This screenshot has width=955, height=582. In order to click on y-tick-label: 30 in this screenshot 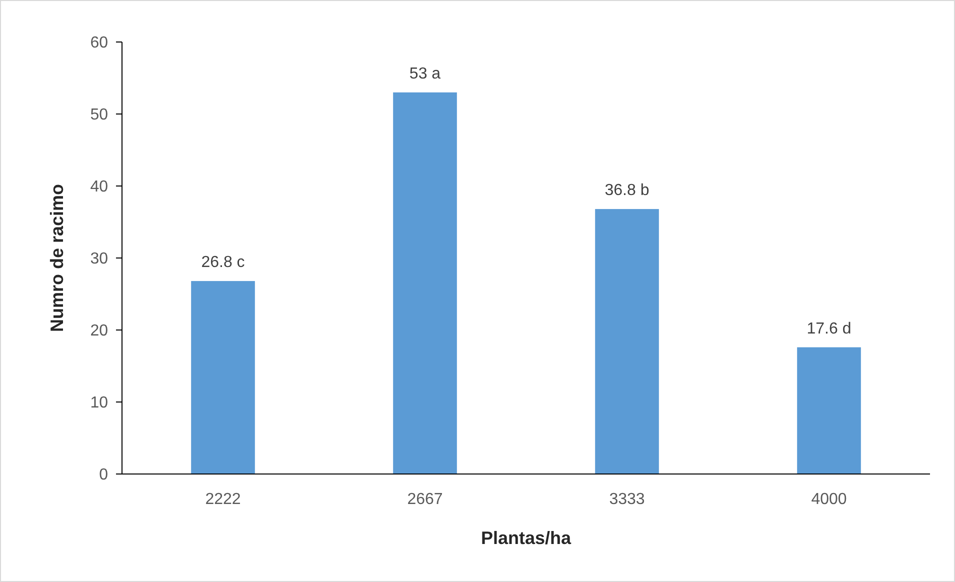, I will do `click(99, 259)`.